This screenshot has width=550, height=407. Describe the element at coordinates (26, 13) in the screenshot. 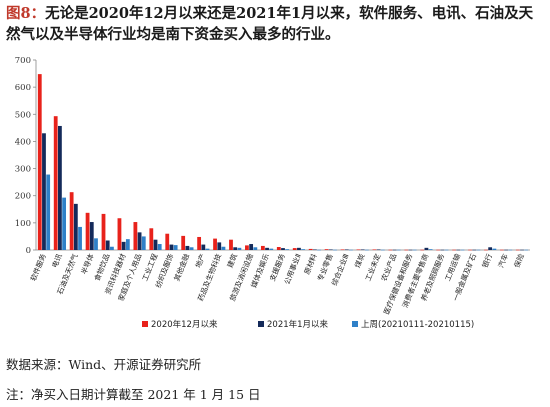

I see `figure-label: 图8：` at that location.